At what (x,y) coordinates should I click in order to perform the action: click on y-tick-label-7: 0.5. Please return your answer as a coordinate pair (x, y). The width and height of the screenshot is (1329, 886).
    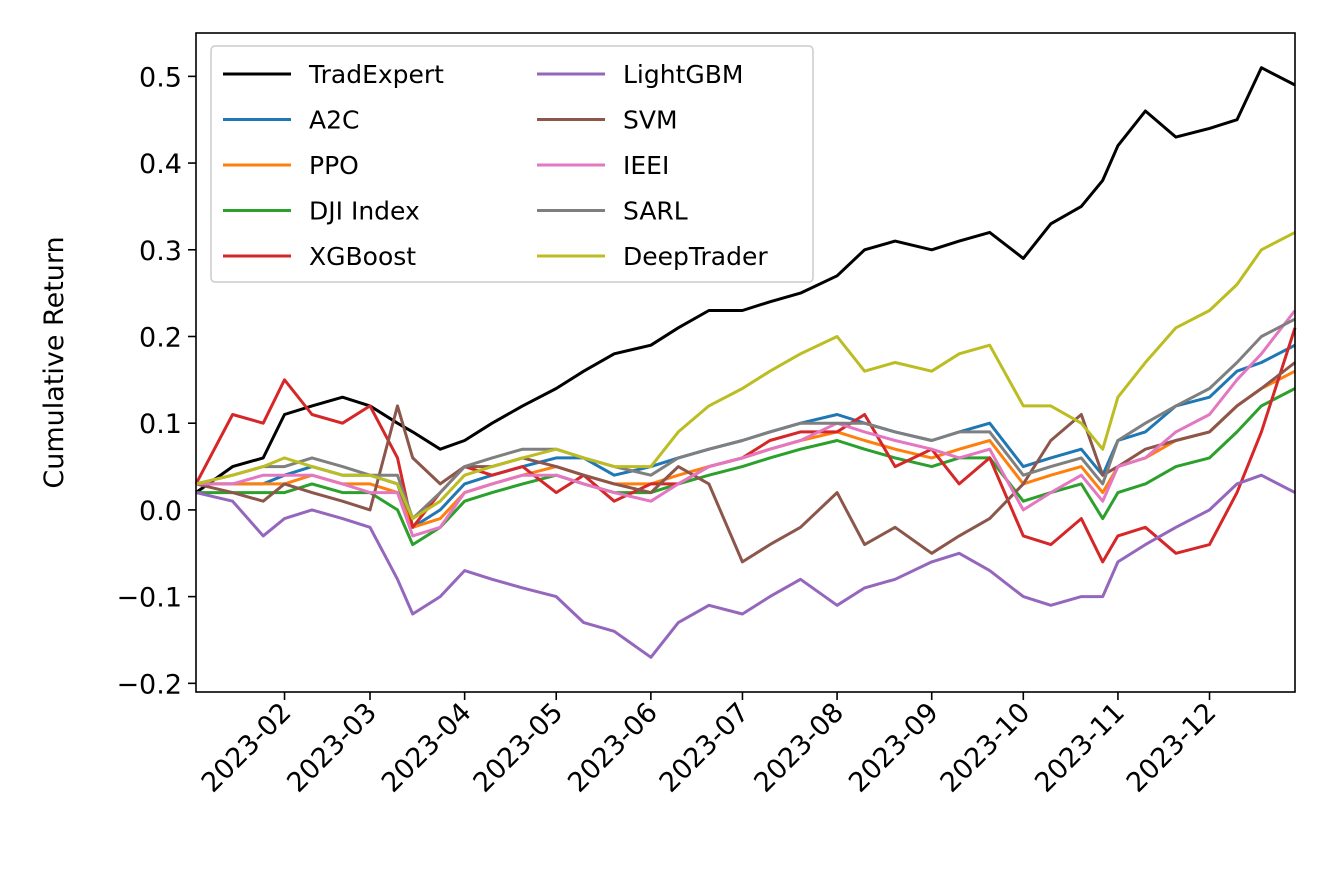
    Looking at the image, I should click on (160, 77).